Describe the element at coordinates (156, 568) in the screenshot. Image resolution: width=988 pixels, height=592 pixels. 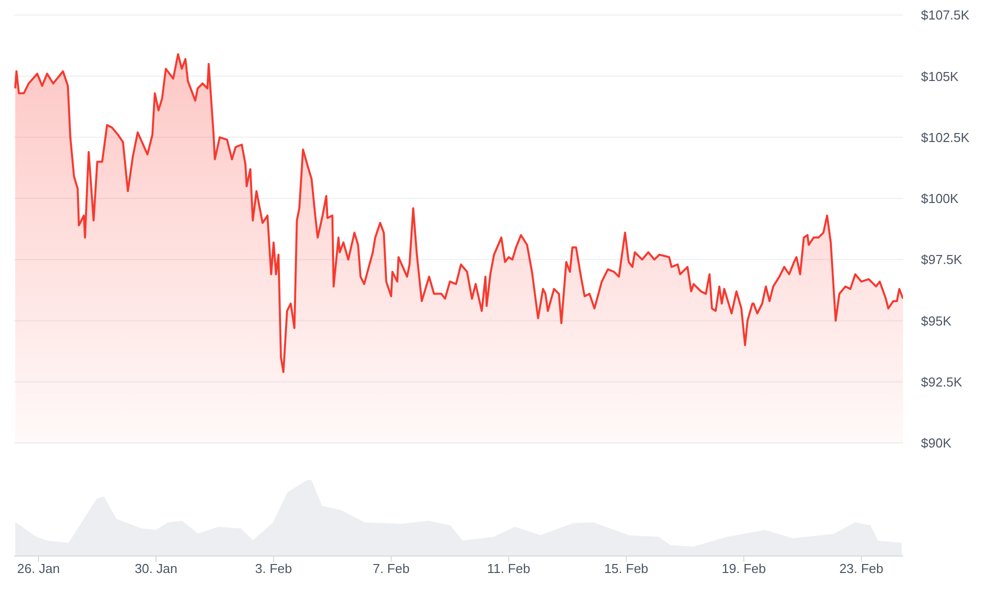
I see `x-tick-label: 30. Jan` at that location.